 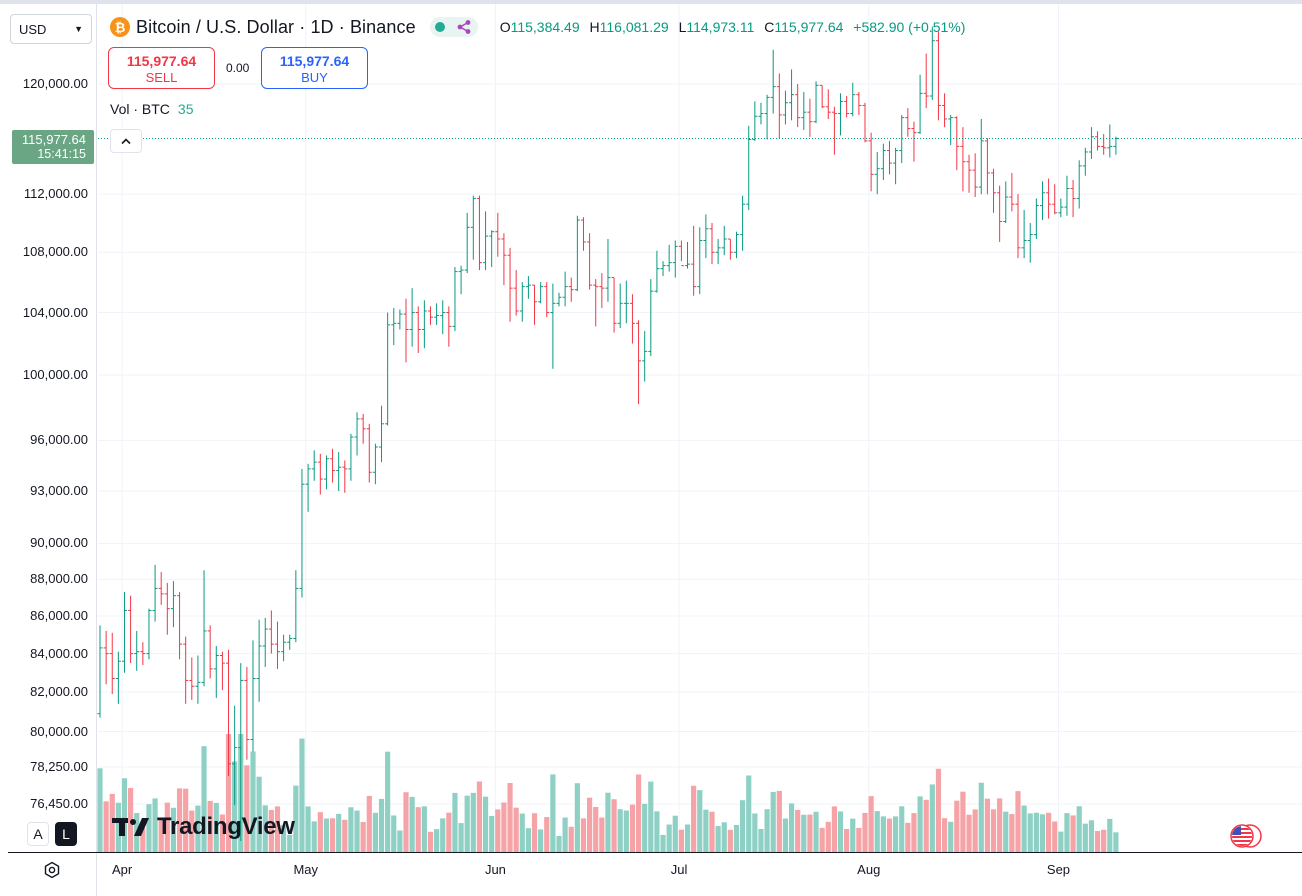 I want to click on tradingview-logo: TradingView, so click(x=203, y=827).